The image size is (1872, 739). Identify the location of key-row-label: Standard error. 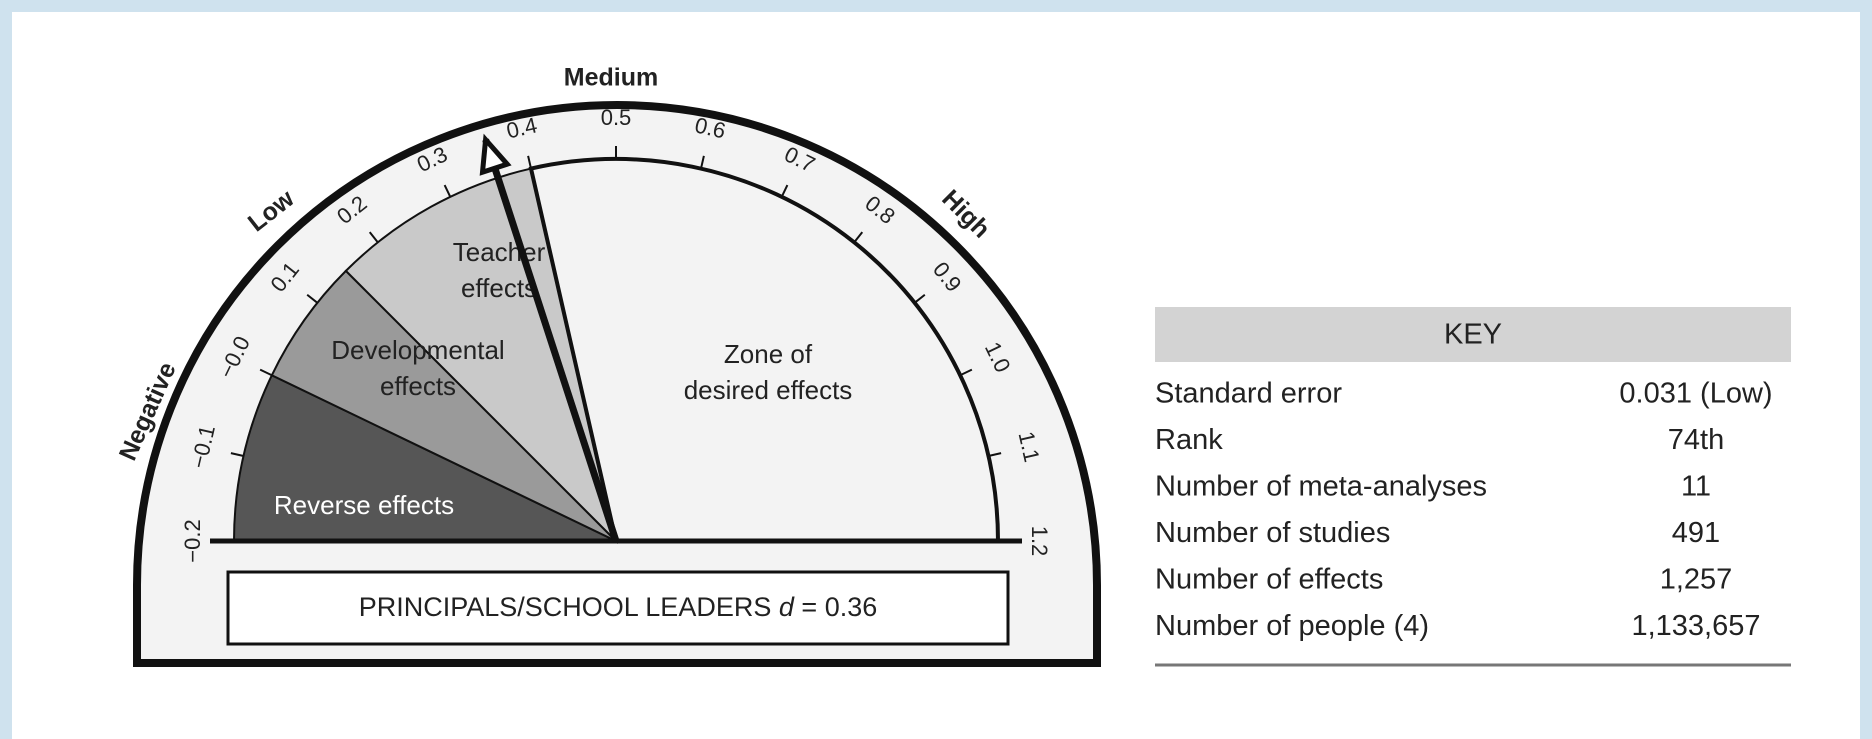
(1248, 394).